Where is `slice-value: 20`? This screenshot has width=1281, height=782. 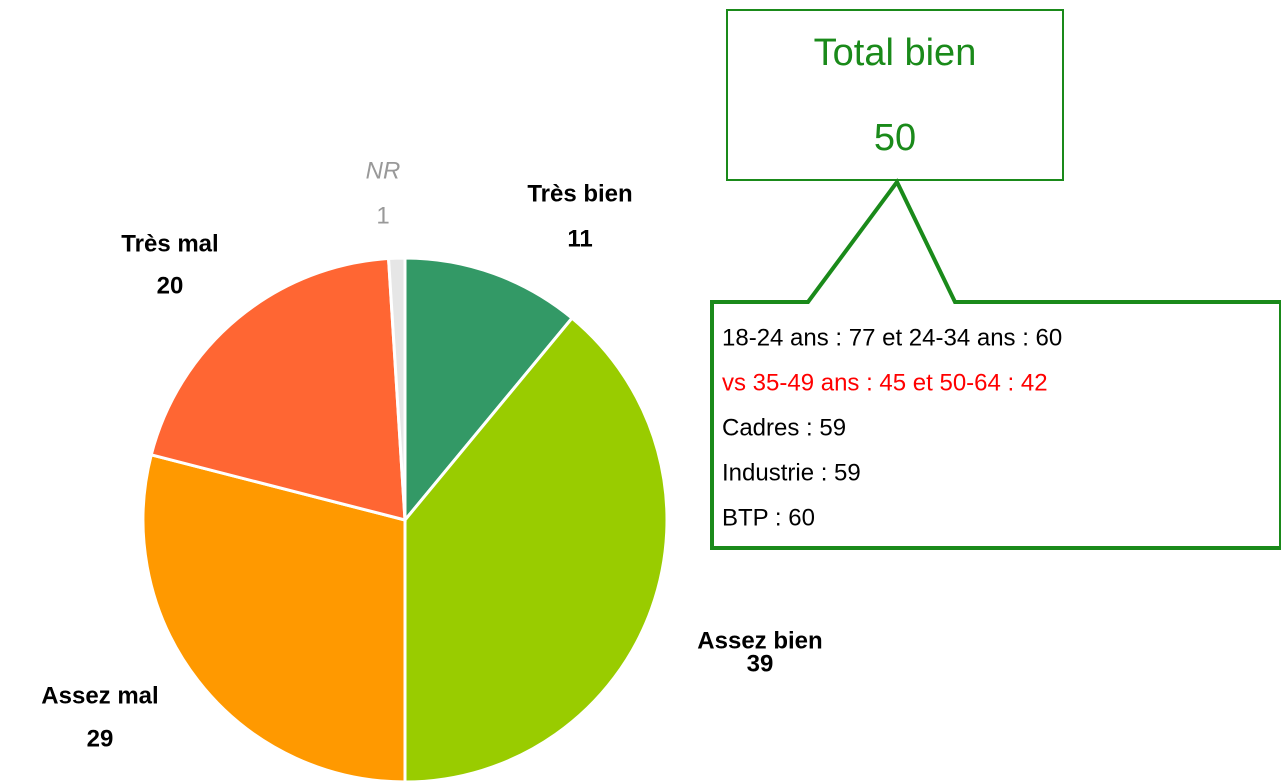
slice-value: 20 is located at coordinates (170, 285).